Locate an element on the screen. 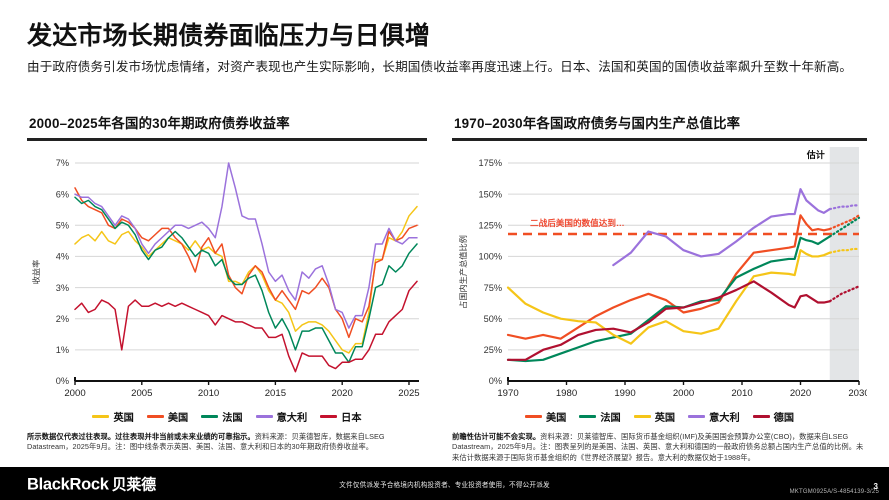 This screenshot has width=889, height=500. y-axis-tick-label: 150% is located at coordinates (491, 194).